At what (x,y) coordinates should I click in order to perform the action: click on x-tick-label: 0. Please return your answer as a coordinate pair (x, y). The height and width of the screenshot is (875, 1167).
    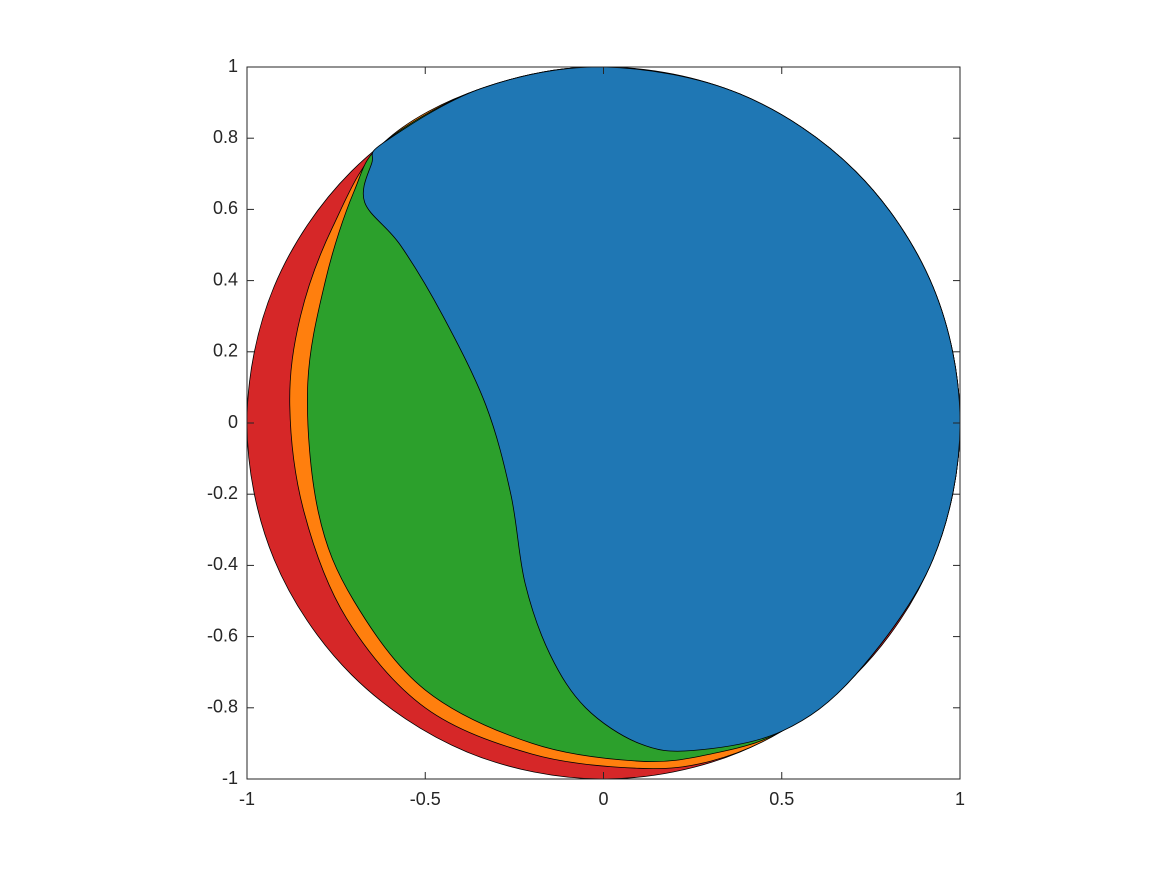
    Looking at the image, I should click on (603, 799).